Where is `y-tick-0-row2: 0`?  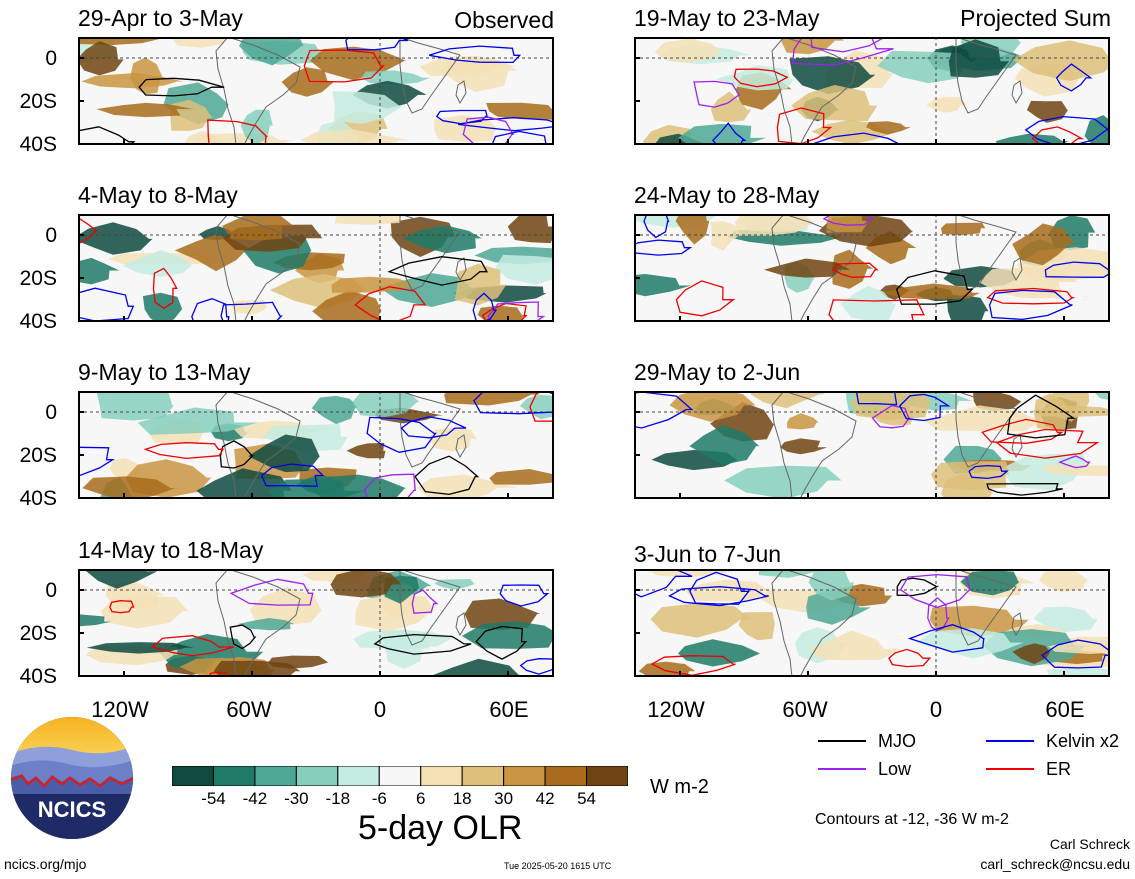
y-tick-0-row2: 0 is located at coordinates (51, 235).